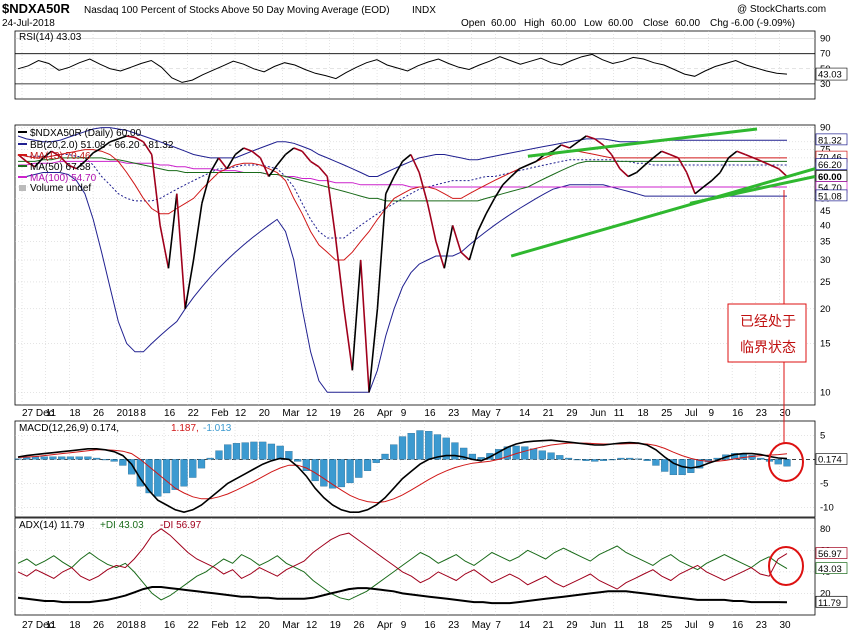 The width and height of the screenshot is (850, 633). What do you see at coordinates (498, 413) in the screenshot?
I see `date-axis-label-mid: 7` at bounding box center [498, 413].